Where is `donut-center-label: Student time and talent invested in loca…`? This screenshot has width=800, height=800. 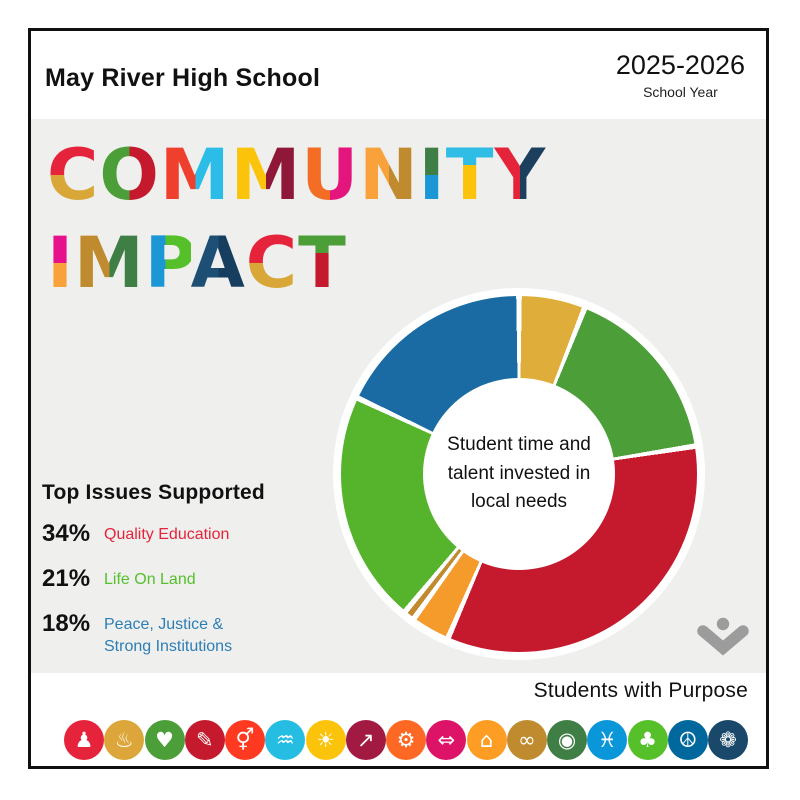 donut-center-label: Student time and talent invested in loca… is located at coordinates (519, 473).